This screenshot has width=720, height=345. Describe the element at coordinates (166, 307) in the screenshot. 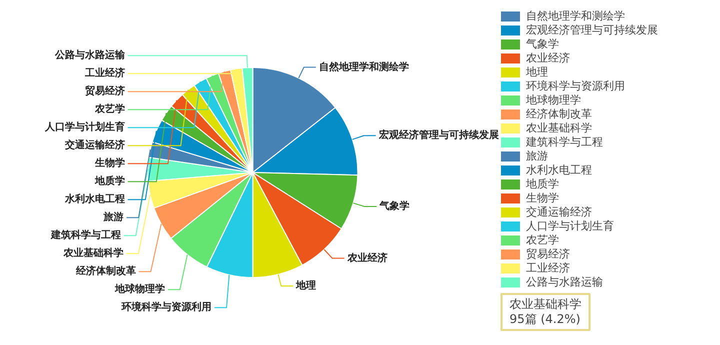

I see `slice-label: 环境科学与资源利用` at that location.